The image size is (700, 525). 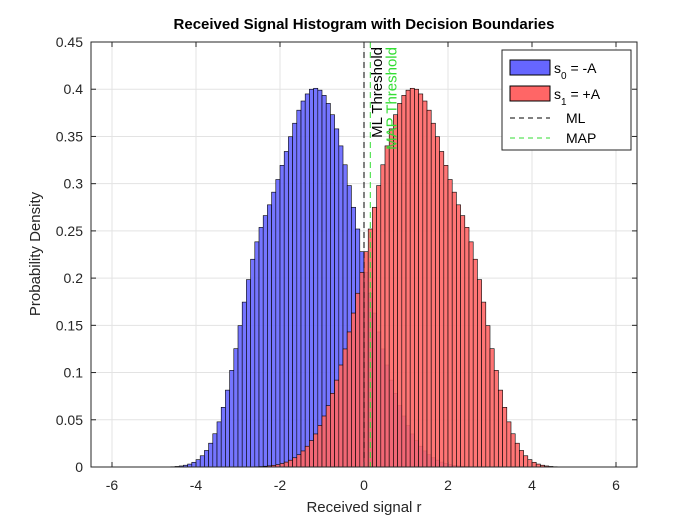 I want to click on map-threshold-label: MAP Threshold, so click(x=391, y=98).